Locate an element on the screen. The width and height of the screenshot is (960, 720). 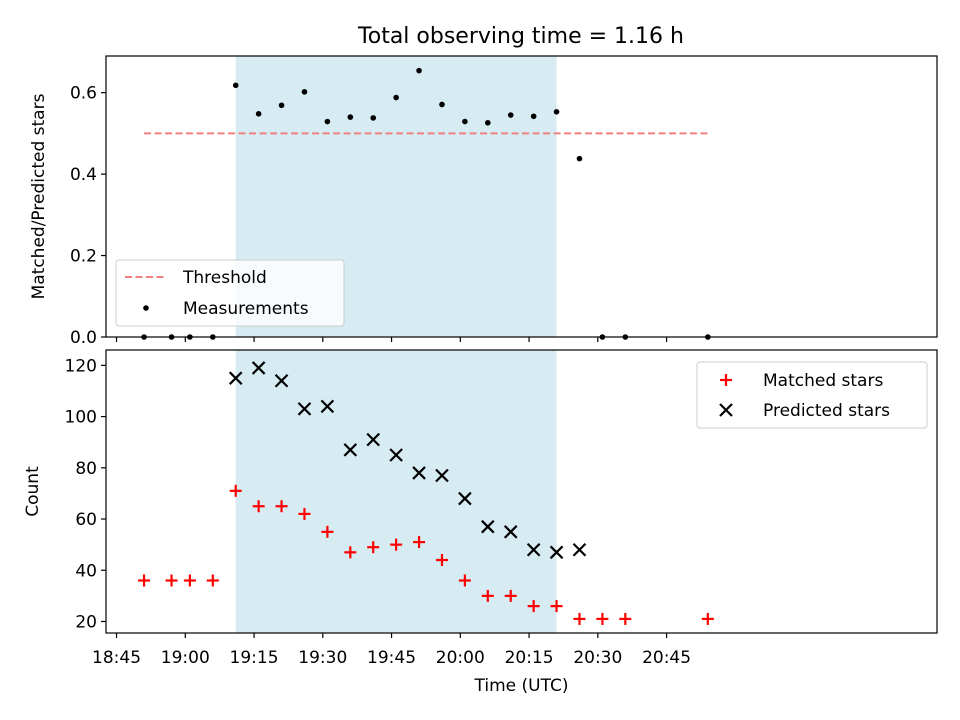
y-axis-ticks: 20 40 60 80 100 120 is located at coordinates (85, 494).